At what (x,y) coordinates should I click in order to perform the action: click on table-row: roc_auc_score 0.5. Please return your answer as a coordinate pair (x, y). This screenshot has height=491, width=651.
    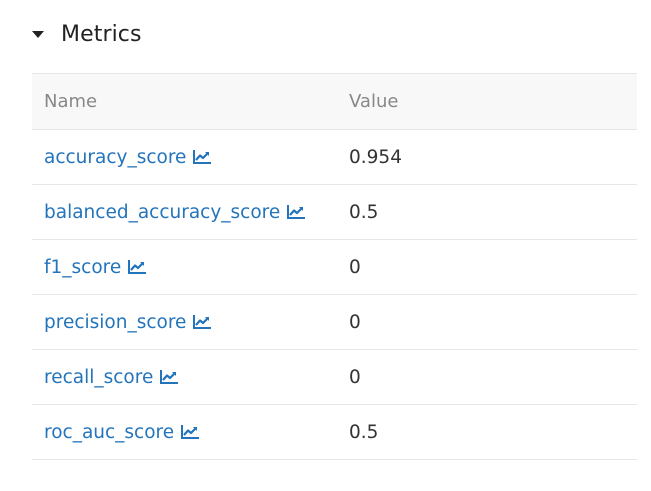
    Looking at the image, I should click on (334, 432).